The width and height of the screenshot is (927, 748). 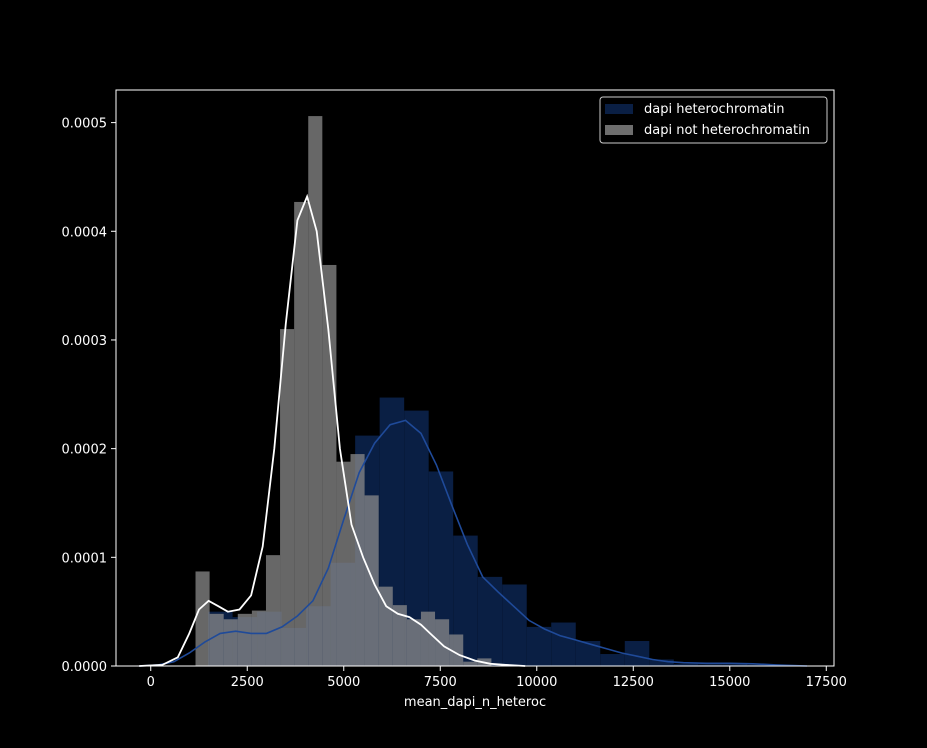 I want to click on y-tick-label-1: 0.0001, so click(x=85, y=558).